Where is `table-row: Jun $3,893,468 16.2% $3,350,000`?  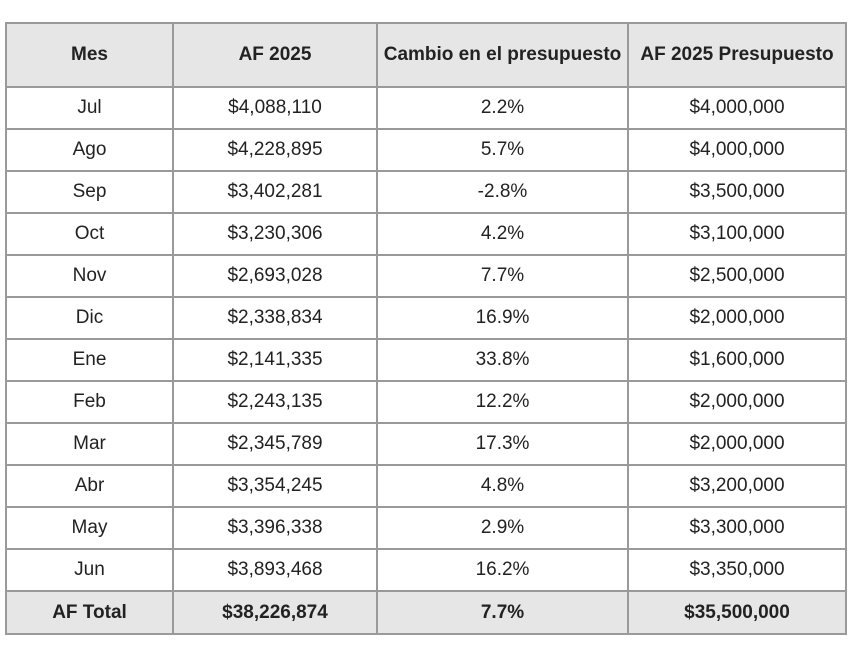
table-row: Jun $3,893,468 16.2% $3,350,000 is located at coordinates (426, 570).